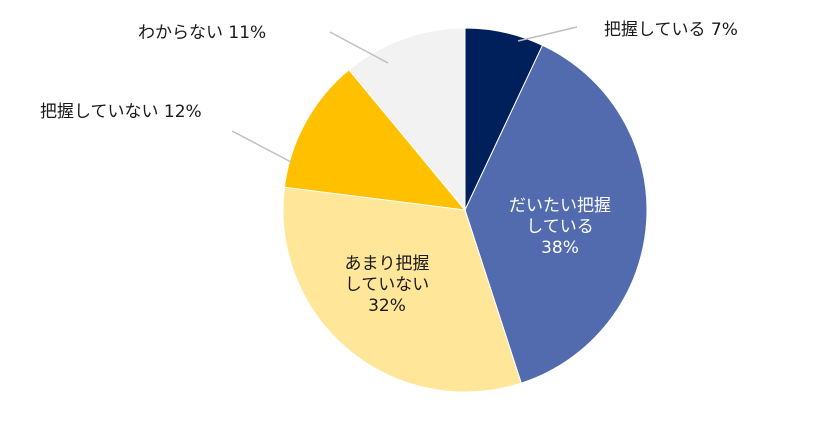 Image resolution: width=840 pixels, height=422 pixels. I want to click on leader-lines, so click(404, 94).